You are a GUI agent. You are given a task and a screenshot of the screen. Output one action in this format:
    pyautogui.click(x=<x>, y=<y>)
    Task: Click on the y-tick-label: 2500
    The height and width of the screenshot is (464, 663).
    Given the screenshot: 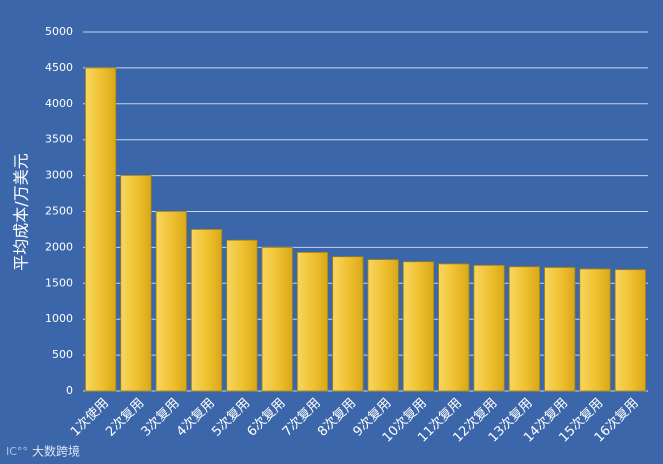 What is the action you would take?
    pyautogui.click(x=59, y=211)
    